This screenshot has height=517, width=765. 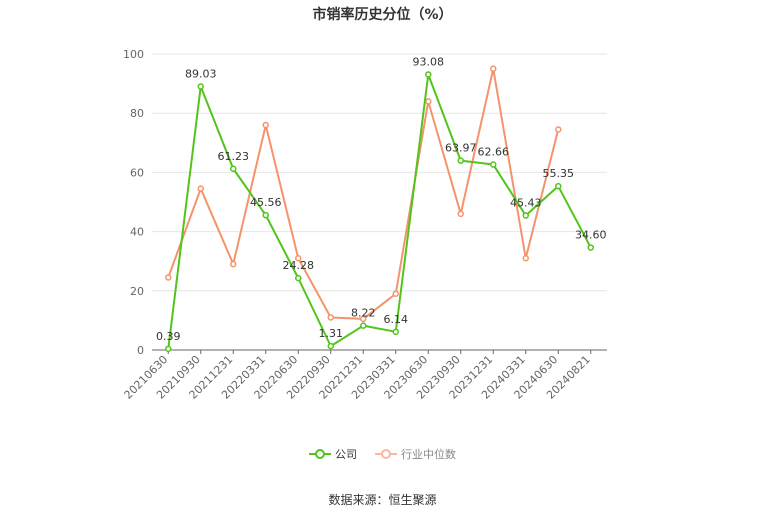 What do you see at coordinates (363, 313) in the screenshot?
I see `data-label: 8.22` at bounding box center [363, 313].